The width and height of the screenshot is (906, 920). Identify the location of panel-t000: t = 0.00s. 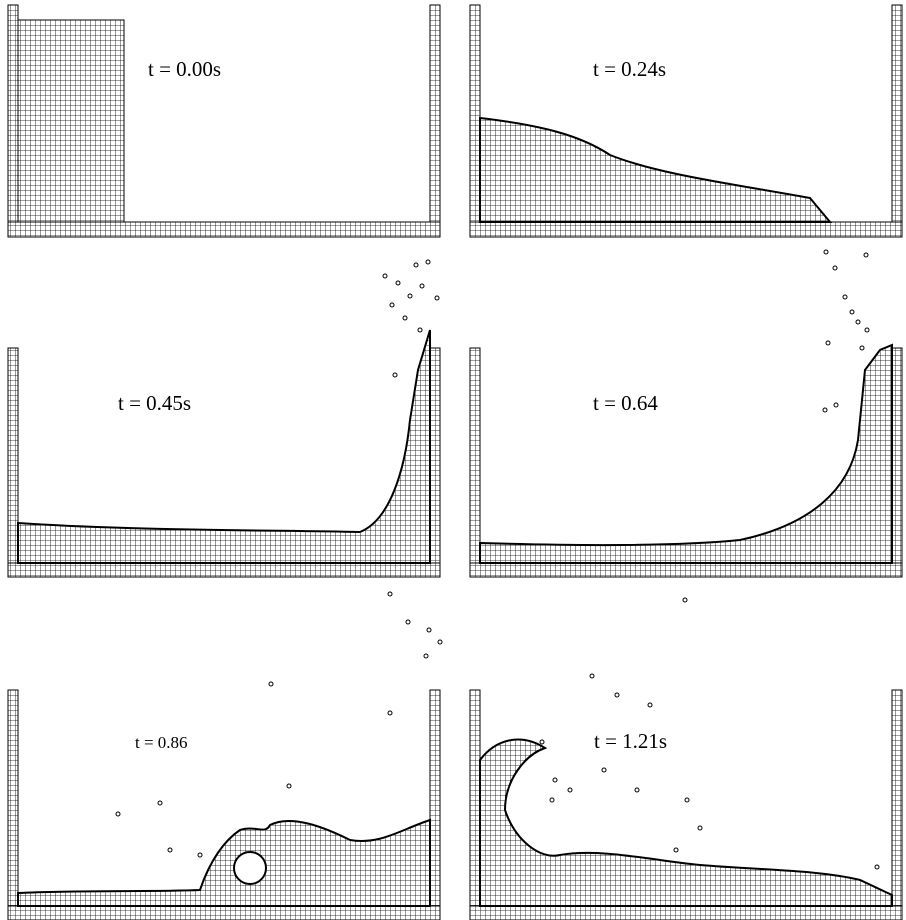
(224, 121).